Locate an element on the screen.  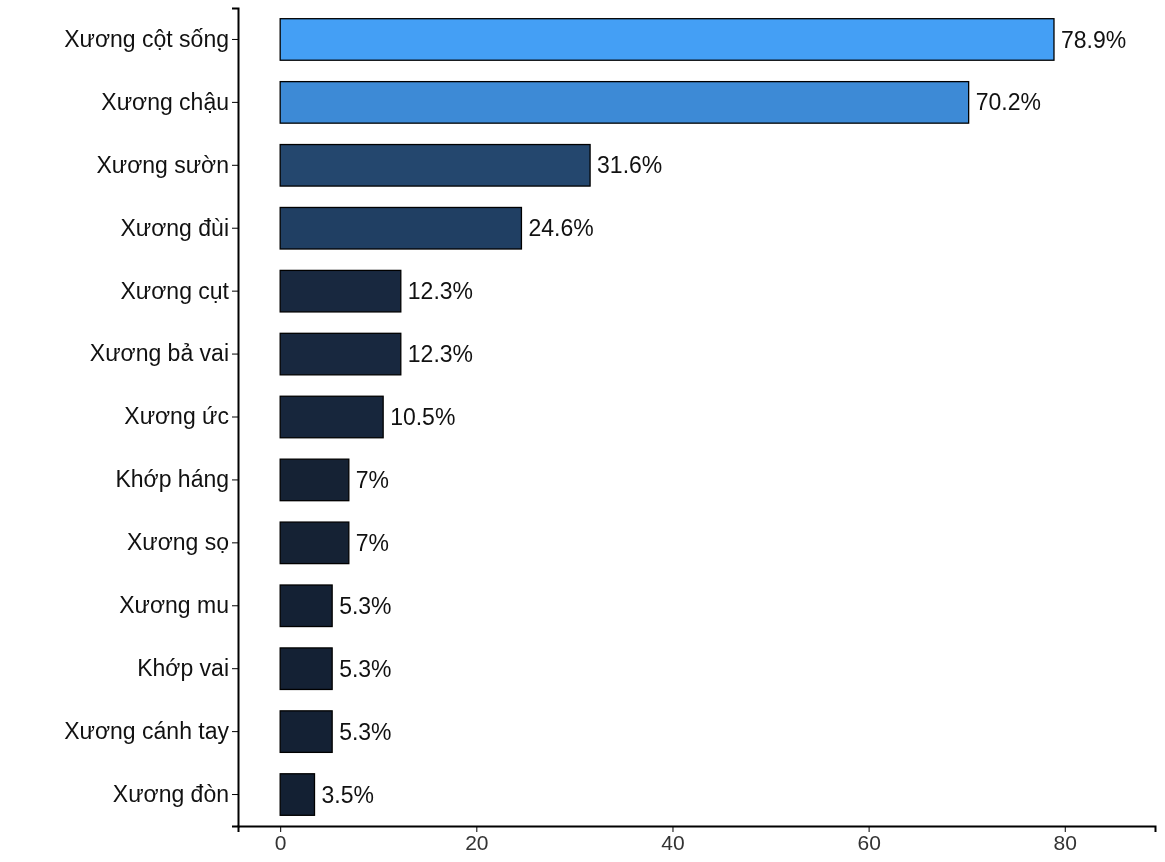
data-label: 78.9% is located at coordinates (1093, 39).